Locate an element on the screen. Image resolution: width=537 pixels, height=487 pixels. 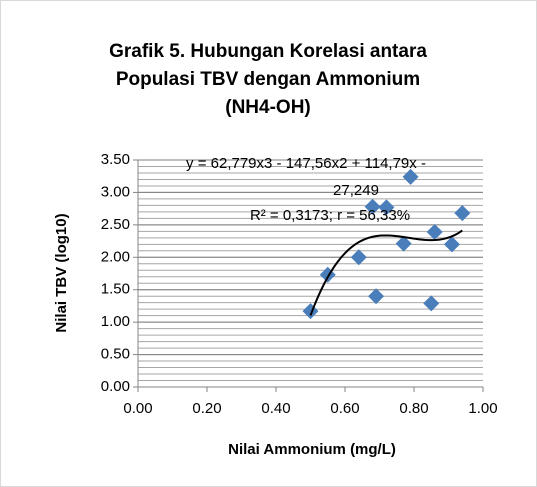
x-tick-label: 0.80 is located at coordinates (413, 408).